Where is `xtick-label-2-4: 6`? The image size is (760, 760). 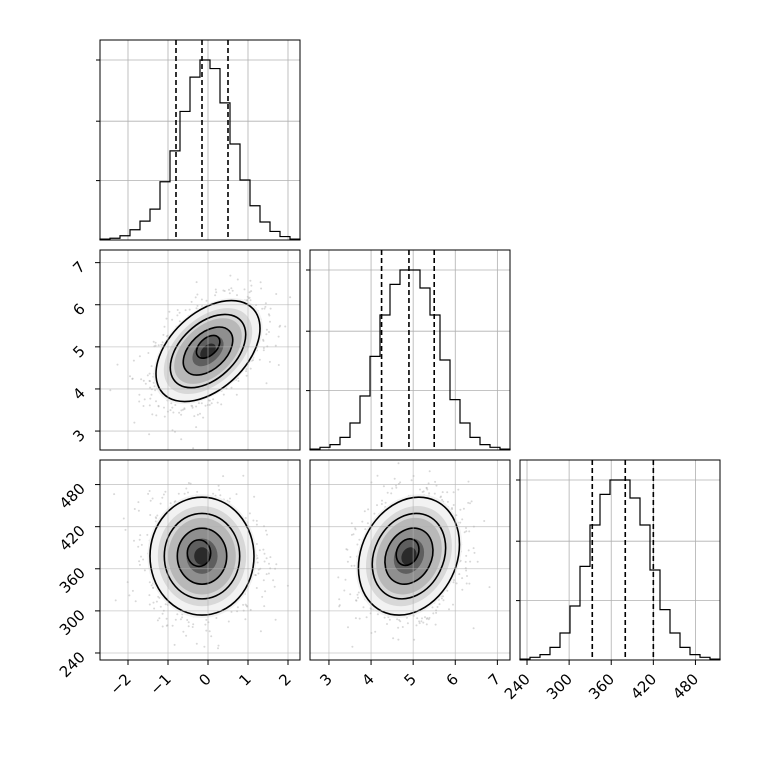 xtick-label-2-4: 6 is located at coordinates (452, 679).